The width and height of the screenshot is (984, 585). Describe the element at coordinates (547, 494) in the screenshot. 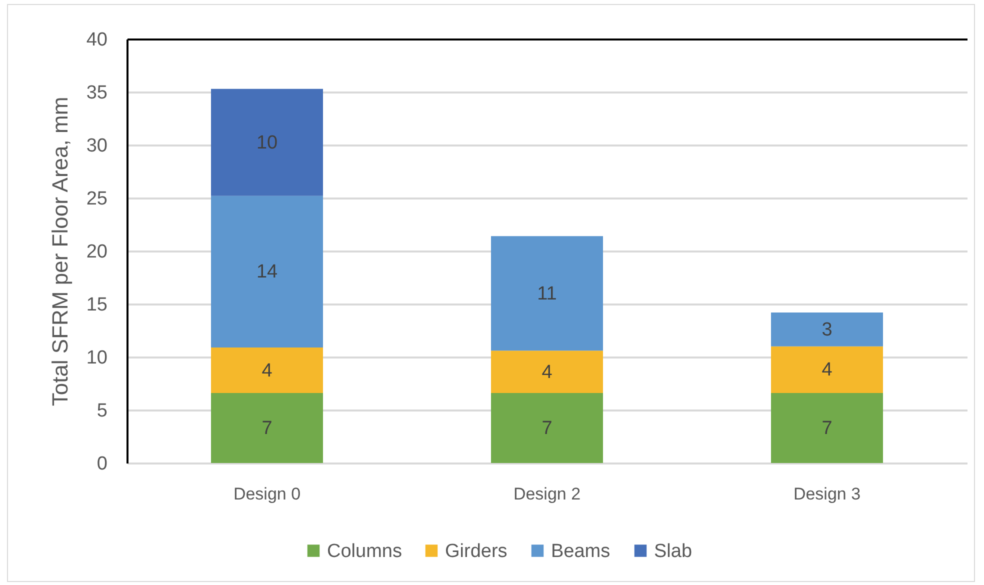

I see `x-tick-label: Design 2` at that location.